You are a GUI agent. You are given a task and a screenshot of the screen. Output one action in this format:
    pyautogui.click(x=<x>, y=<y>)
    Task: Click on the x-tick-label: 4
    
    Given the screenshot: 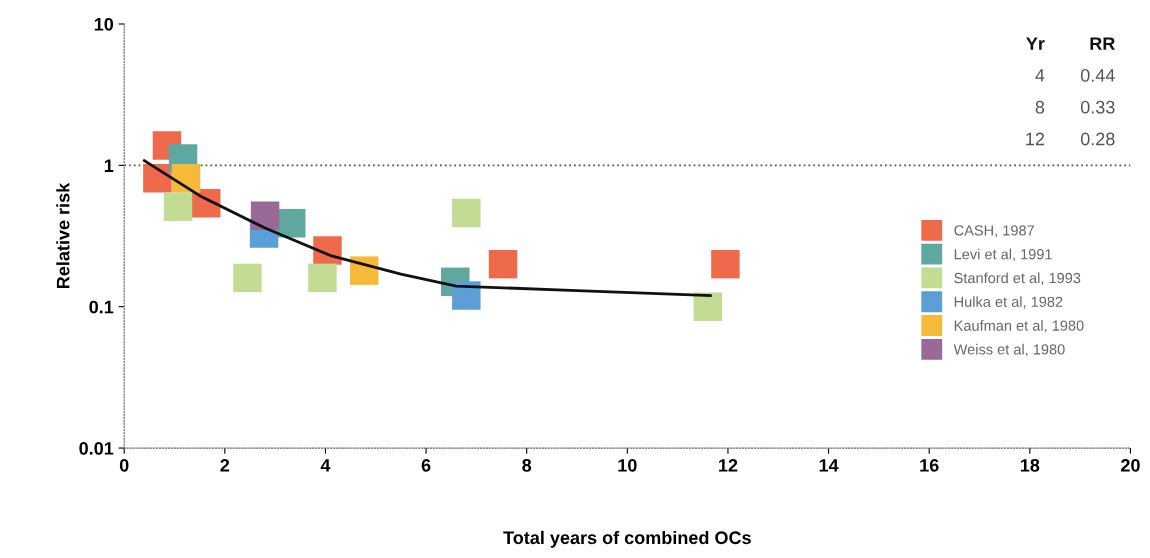 What is the action you would take?
    pyautogui.click(x=325, y=465)
    